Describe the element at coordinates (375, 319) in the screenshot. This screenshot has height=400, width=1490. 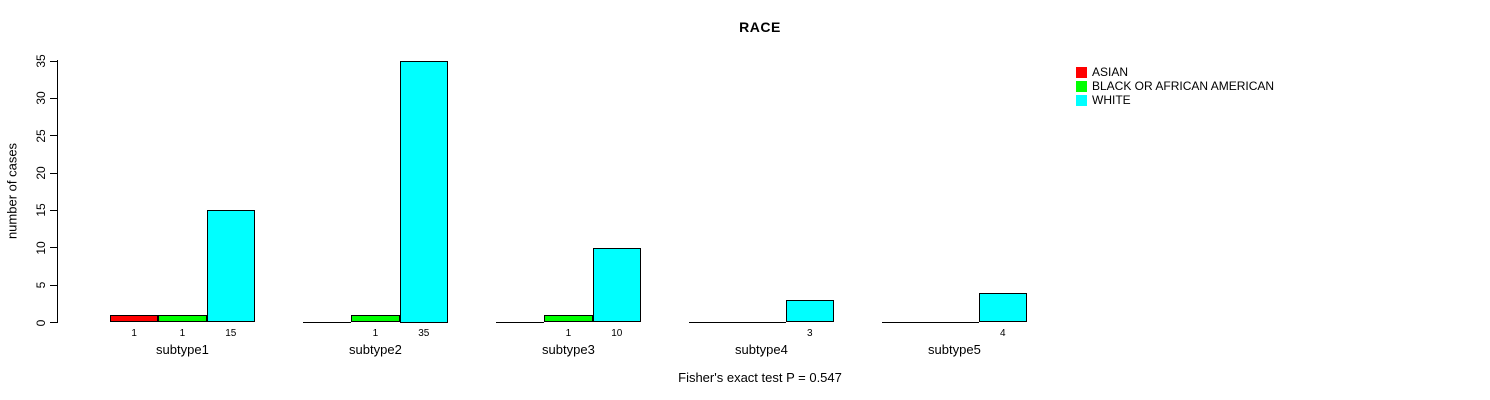
I see `bar-subtype2-black-or-african-american` at that location.